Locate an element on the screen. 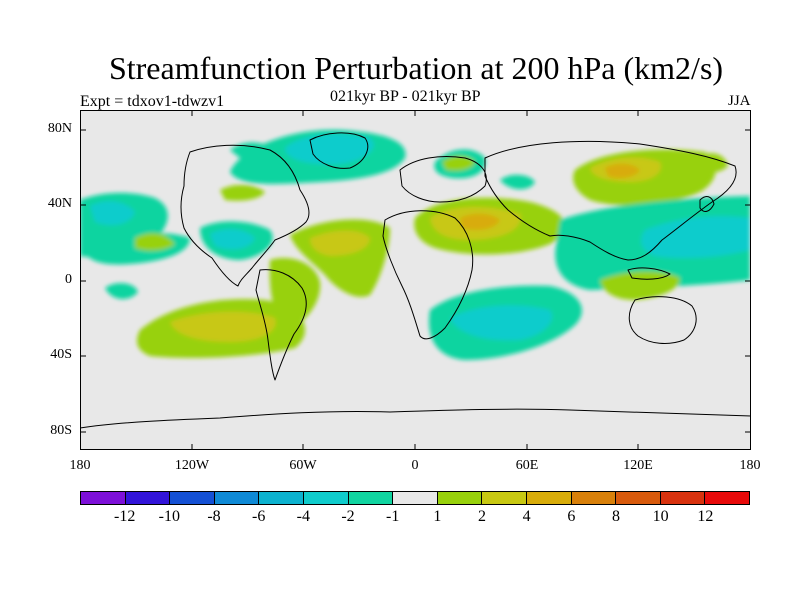 This screenshot has height=600, width=800. region-nepac-cyan is located at coordinates (112, 213).